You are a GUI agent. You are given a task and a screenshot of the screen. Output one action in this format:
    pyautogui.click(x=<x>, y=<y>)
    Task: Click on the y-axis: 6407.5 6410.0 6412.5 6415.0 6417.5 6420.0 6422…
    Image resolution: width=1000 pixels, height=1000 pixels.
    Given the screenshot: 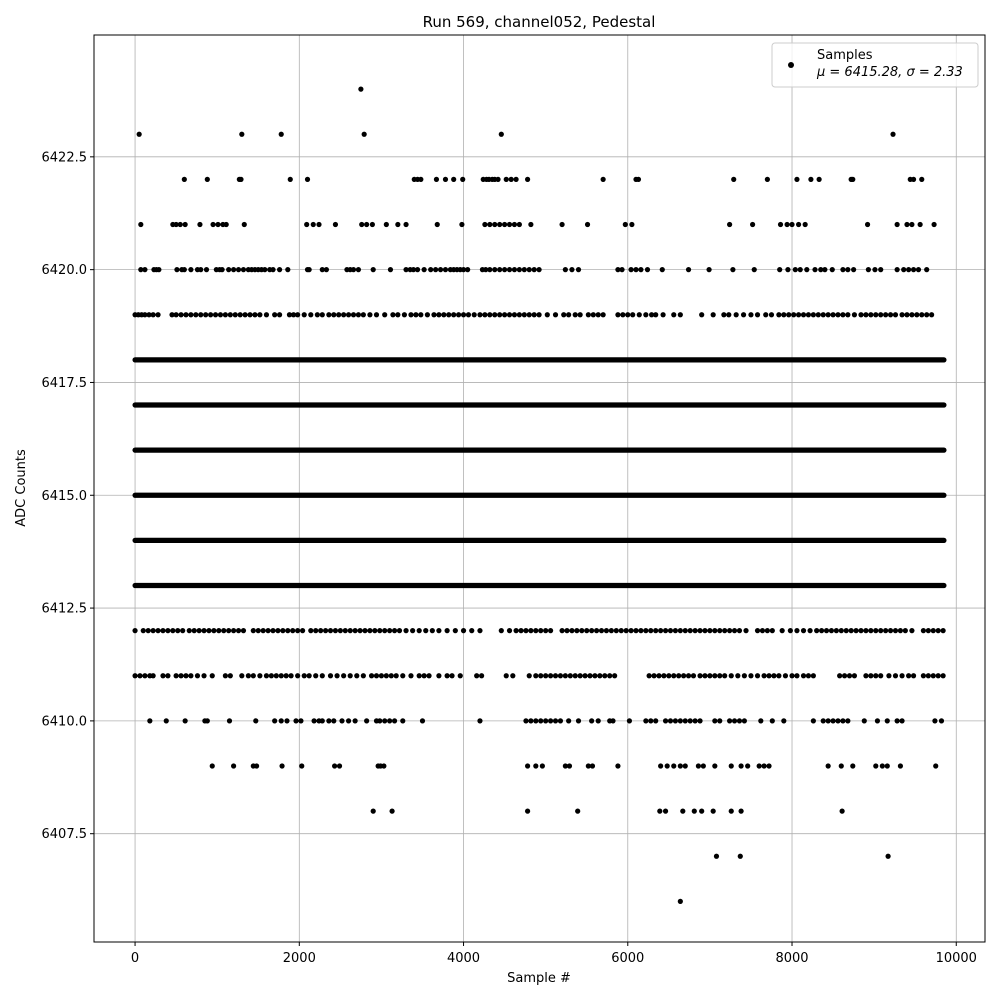 What is the action you would take?
    pyautogui.click(x=68, y=496)
    